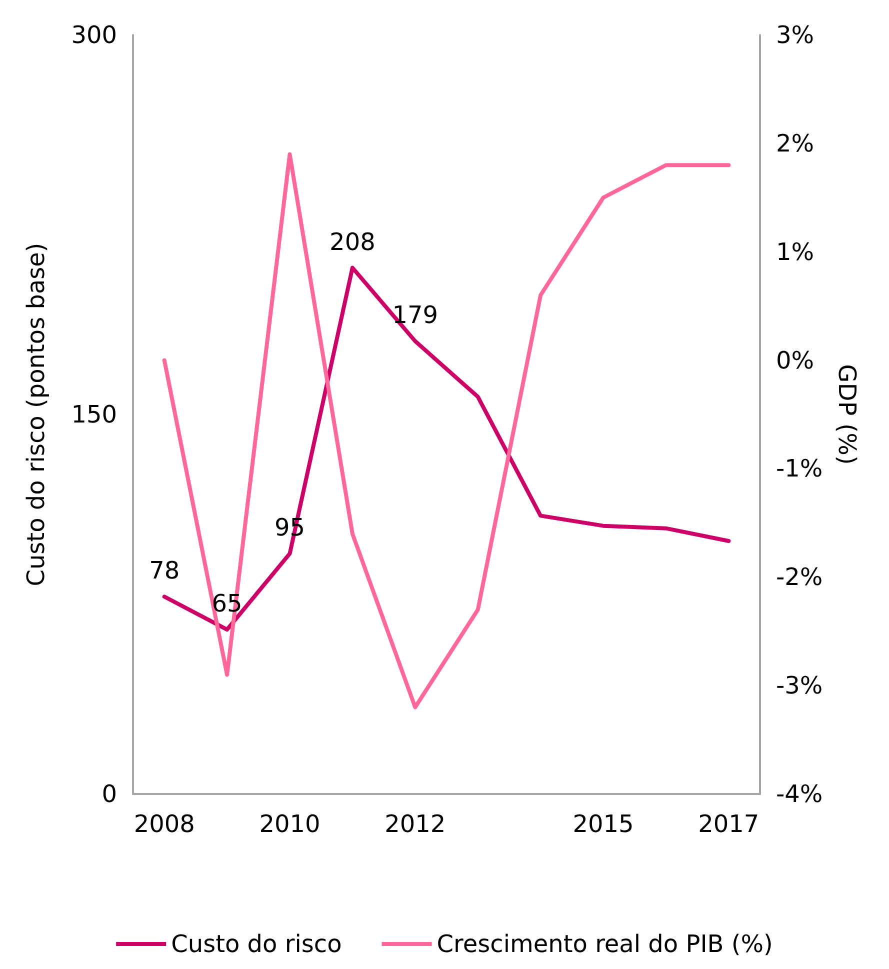 Image resolution: width=889 pixels, height=969 pixels. Describe the element at coordinates (289, 824) in the screenshot. I see `x-tick-label: 2010` at that location.